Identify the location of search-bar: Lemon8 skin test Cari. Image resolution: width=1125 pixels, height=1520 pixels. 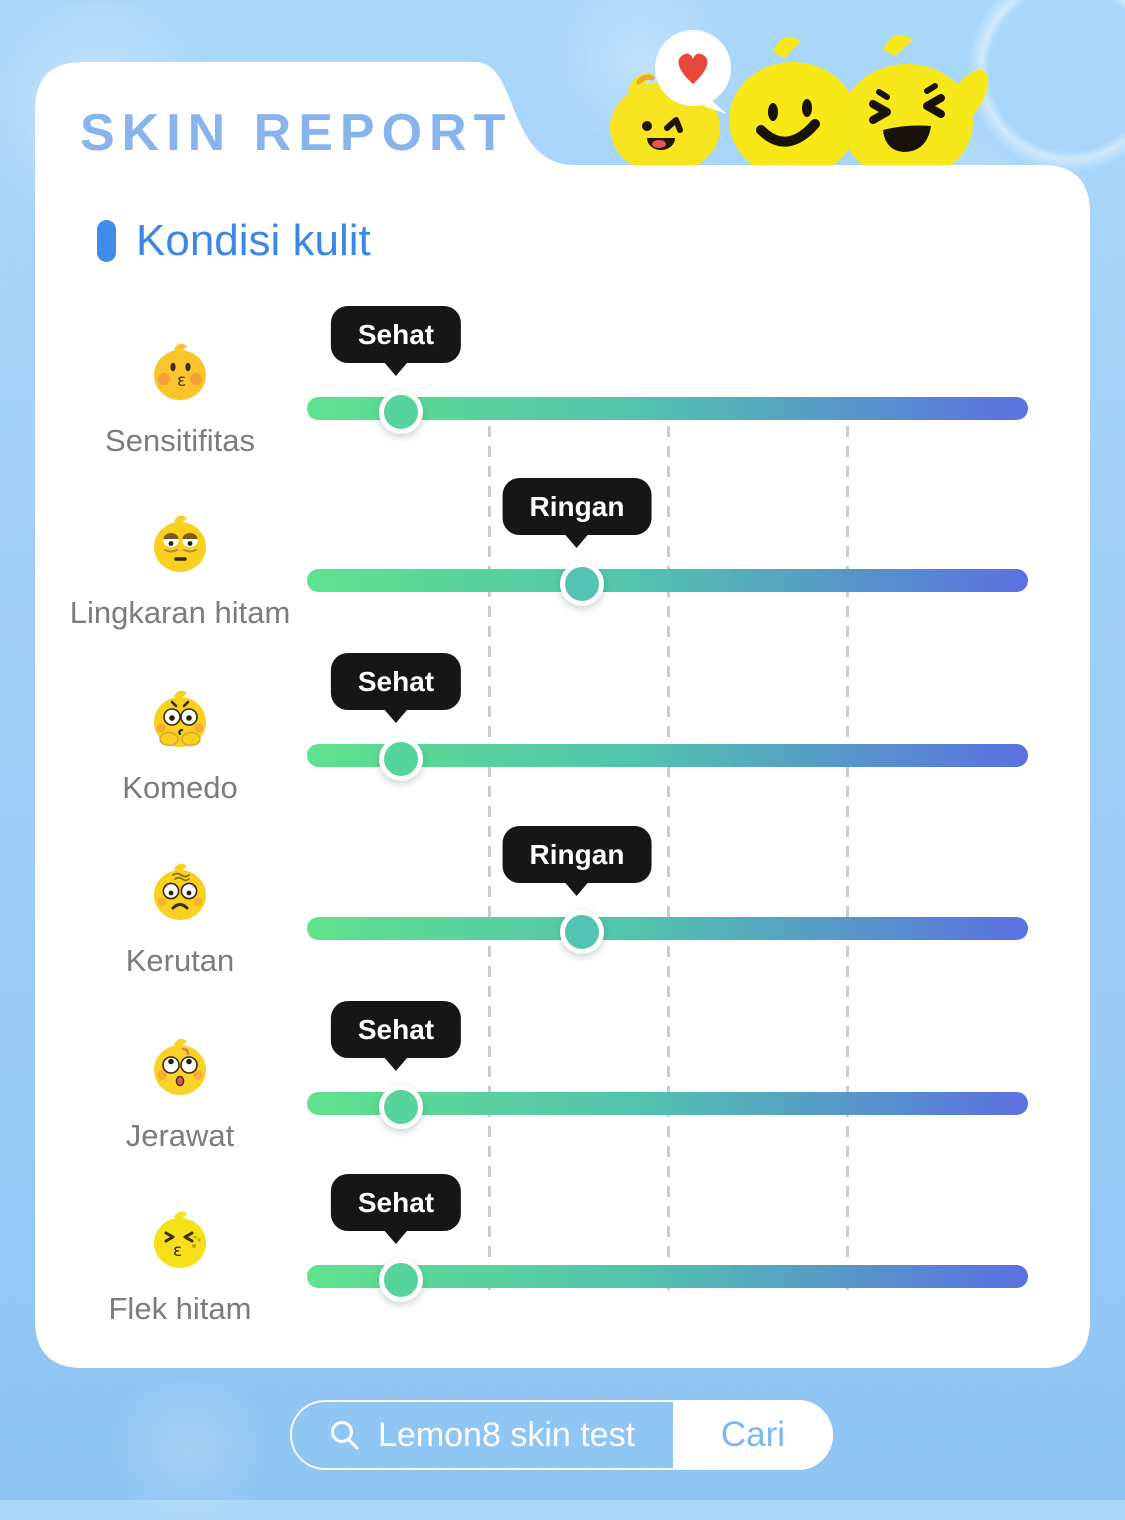
(561, 1435).